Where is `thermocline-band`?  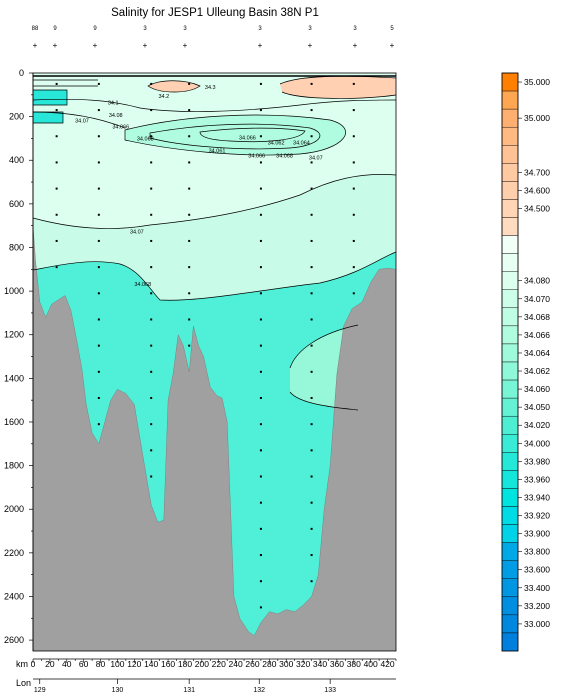
thermocline-band is located at coordinates (235, 135).